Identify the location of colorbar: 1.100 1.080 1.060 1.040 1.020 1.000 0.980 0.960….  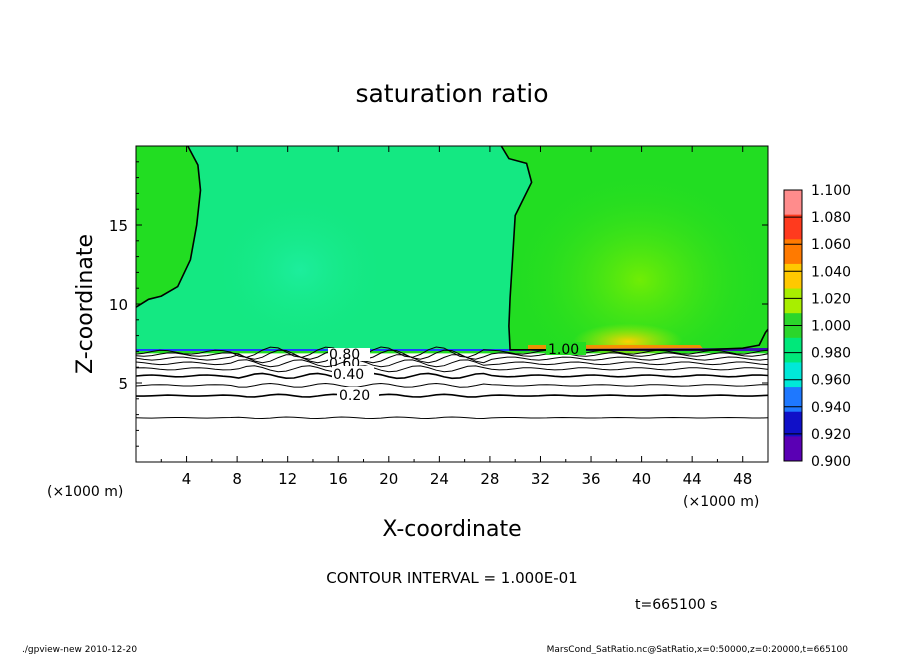
(817, 326).